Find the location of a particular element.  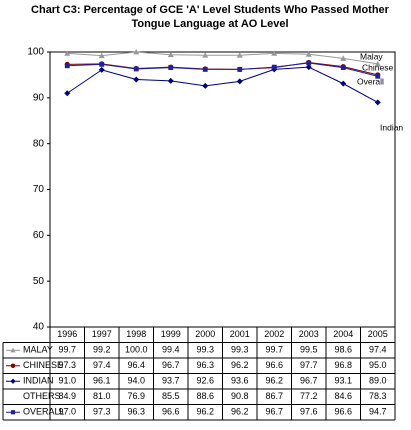

table-value: 76.9 is located at coordinates (136, 396).